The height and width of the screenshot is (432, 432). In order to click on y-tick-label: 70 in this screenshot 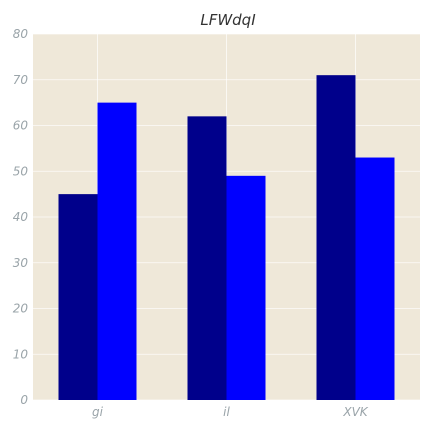, I will do `click(21, 80)`.